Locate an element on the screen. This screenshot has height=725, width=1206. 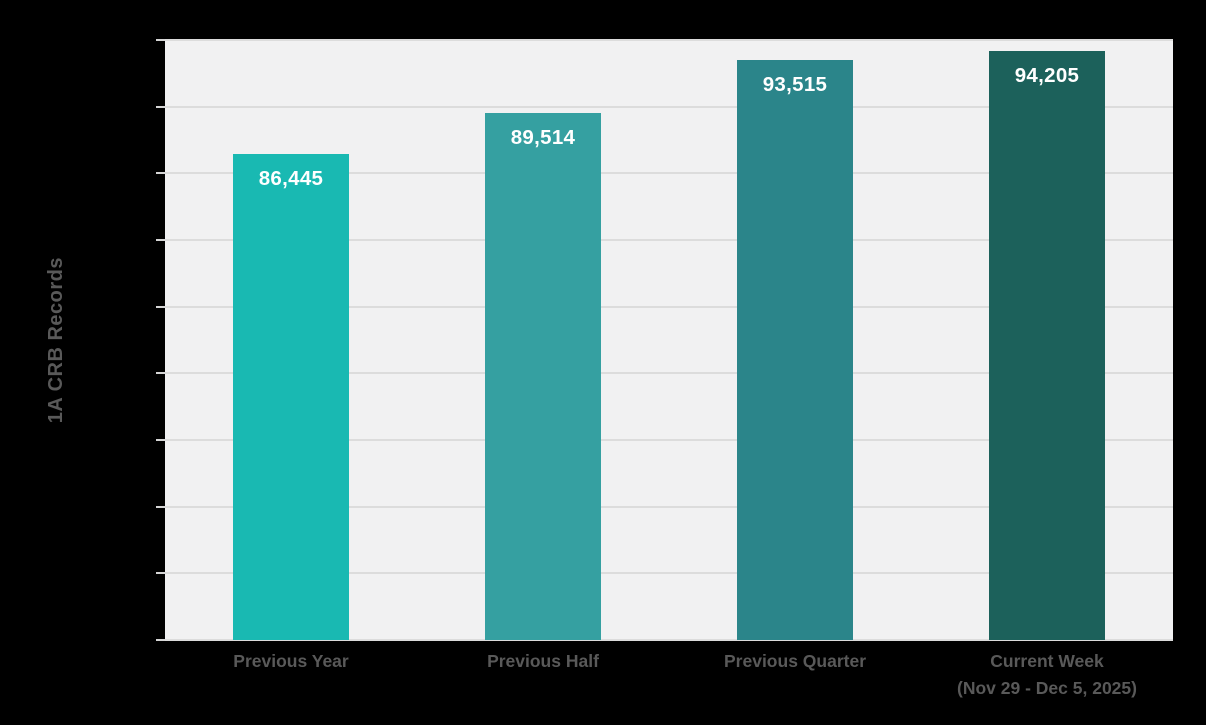
bar-2: 89,514 is located at coordinates (543, 376).